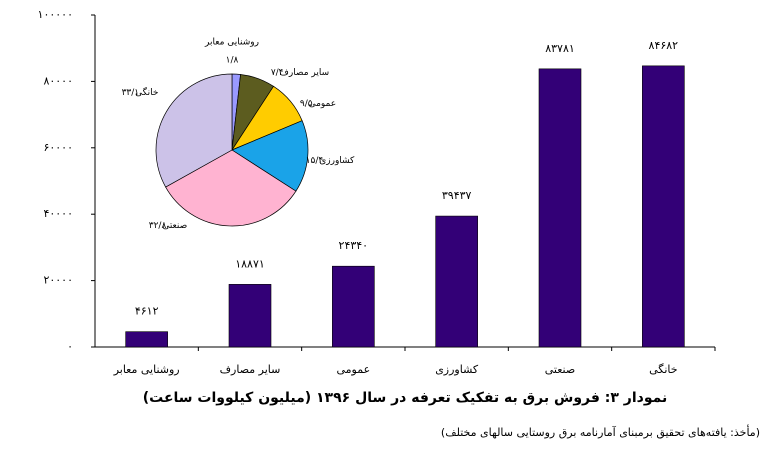 This screenshot has height=476, width=766. Describe the element at coordinates (457, 369) in the screenshot. I see `x-tick-label: کشاورزی` at that location.